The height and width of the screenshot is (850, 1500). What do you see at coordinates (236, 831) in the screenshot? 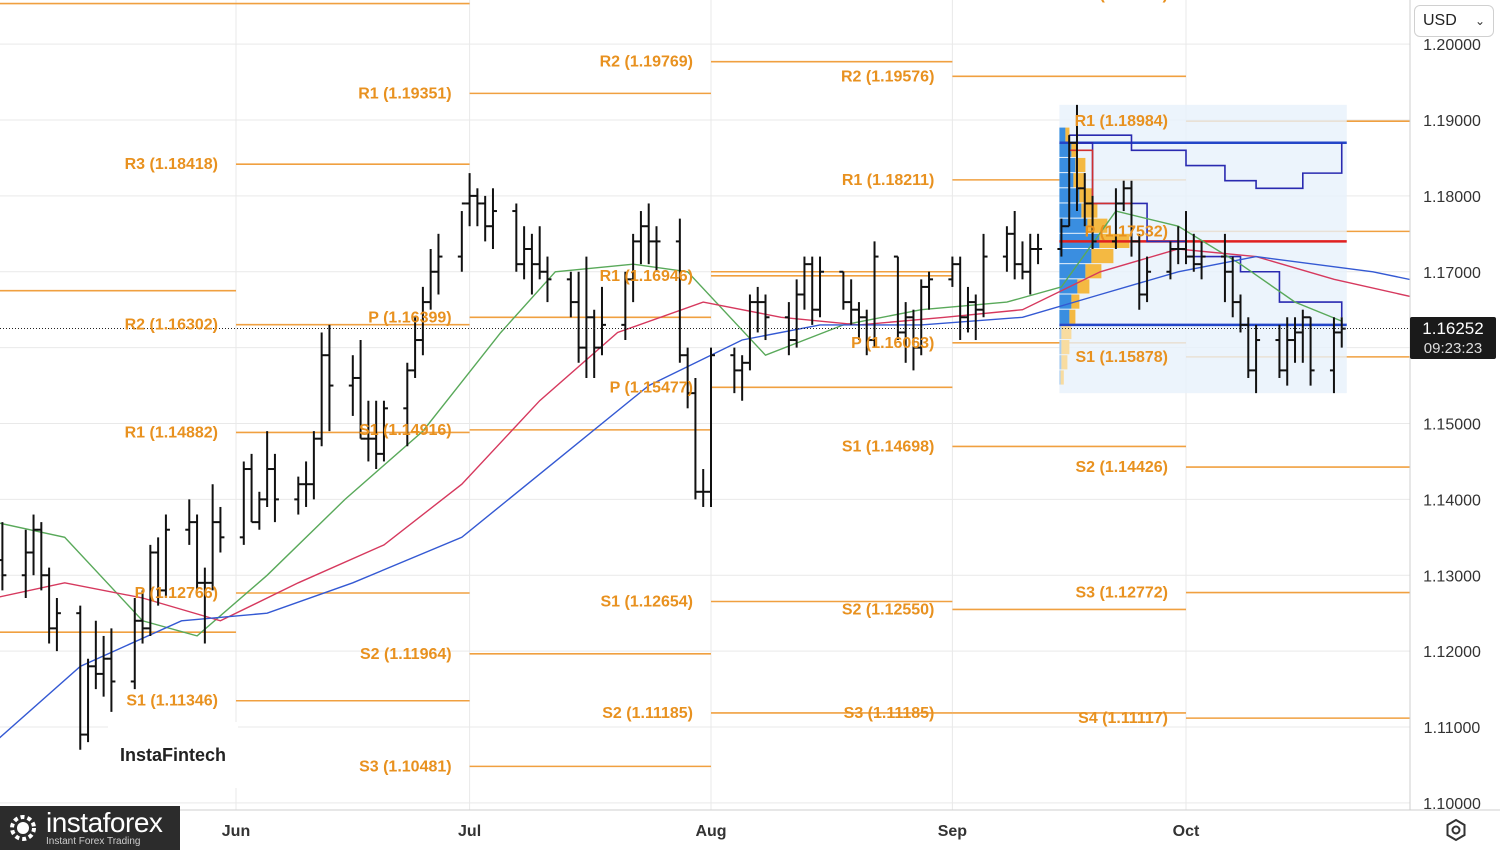
I see `time-tick-label: Jun` at bounding box center [236, 831].